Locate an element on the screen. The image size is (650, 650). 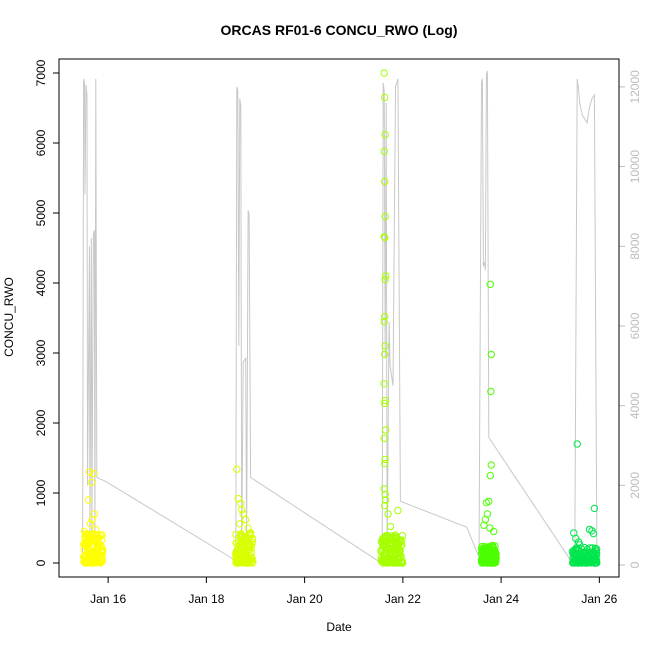
x-tick-label-4: Jan 24 is located at coordinates (501, 599).